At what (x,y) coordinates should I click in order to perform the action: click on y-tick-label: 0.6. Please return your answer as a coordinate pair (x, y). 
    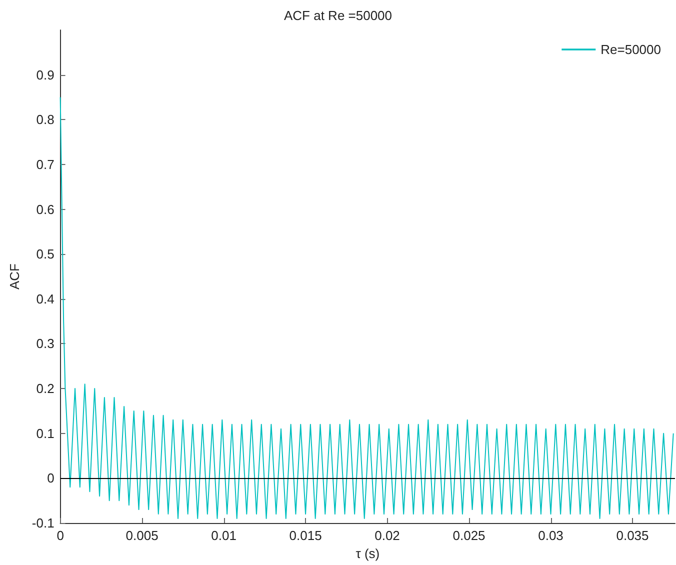
    Looking at the image, I should click on (45, 209).